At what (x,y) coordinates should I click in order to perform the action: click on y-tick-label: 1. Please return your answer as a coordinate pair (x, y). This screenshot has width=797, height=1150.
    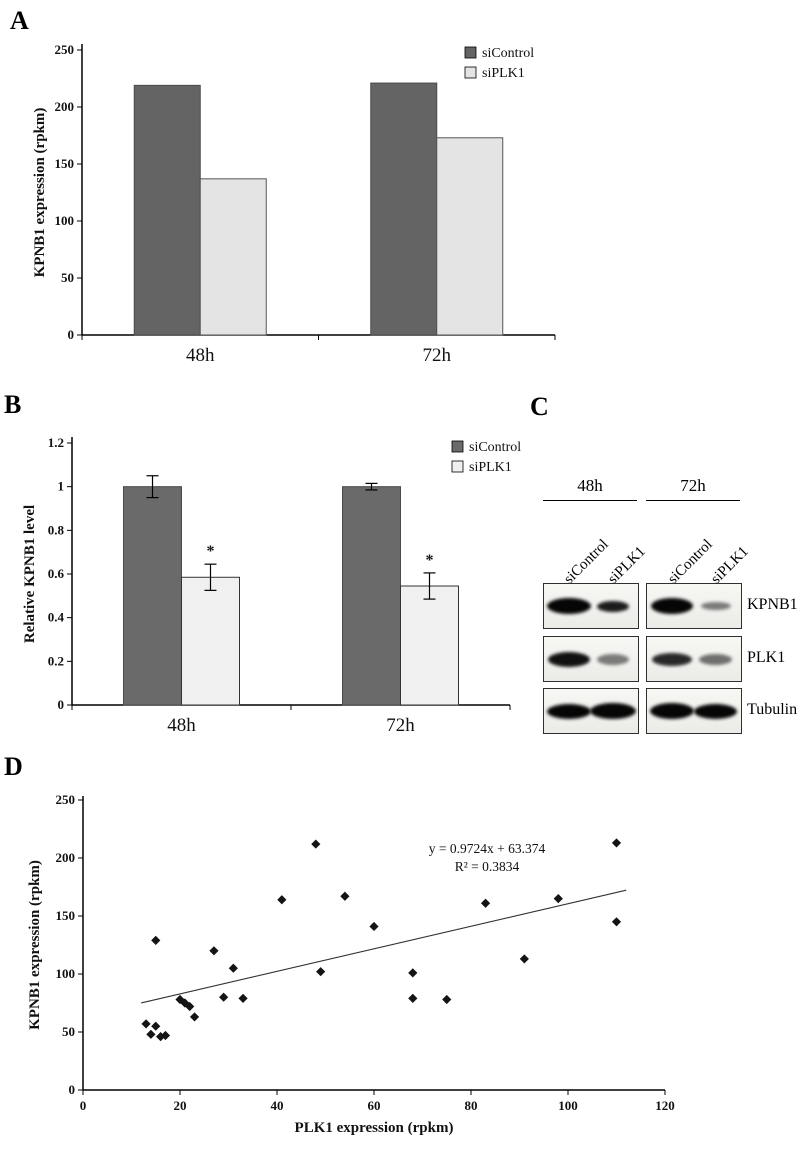
    Looking at the image, I should click on (61, 486).